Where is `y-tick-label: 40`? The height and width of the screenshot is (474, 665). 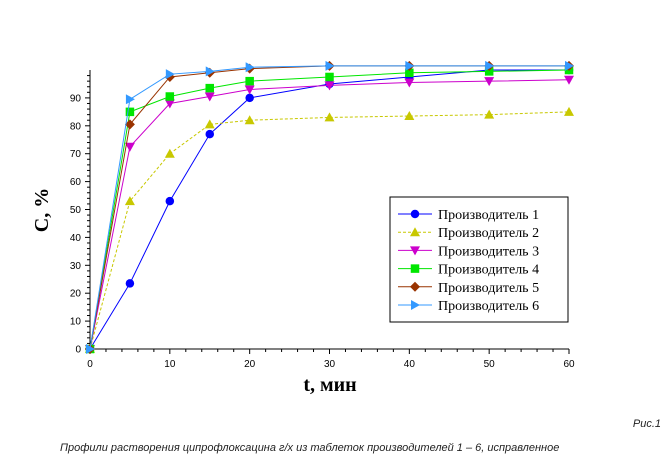
y-tick-label: 40 is located at coordinates (76, 238).